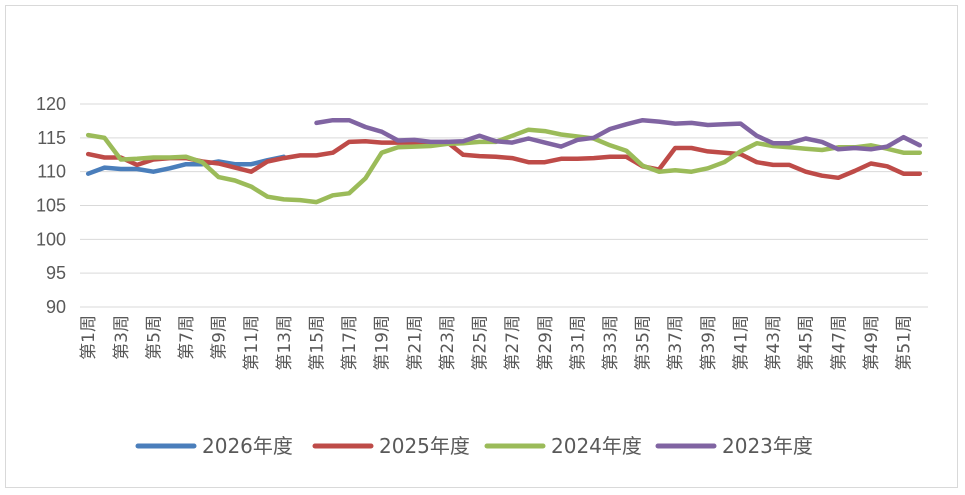 This screenshot has width=965, height=495. Describe the element at coordinates (252, 343) in the screenshot. I see `x-tick-label: 第11周` at that location.